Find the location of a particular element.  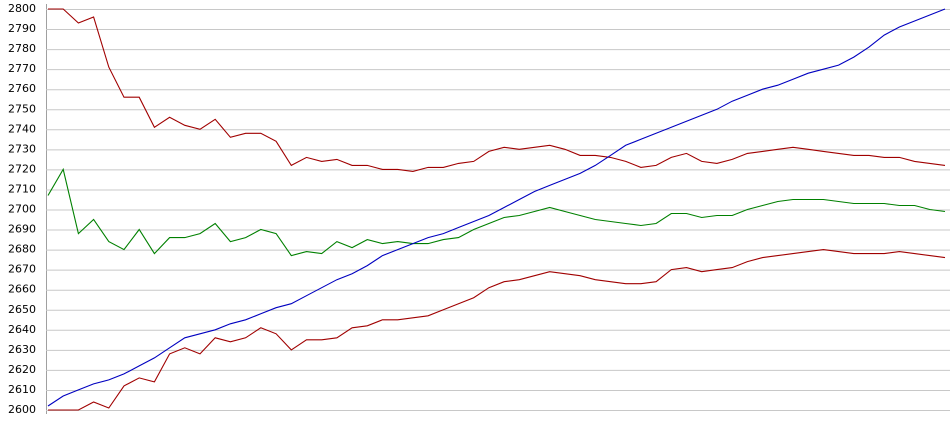

y-tick-label: 2730 is located at coordinates (22, 148).